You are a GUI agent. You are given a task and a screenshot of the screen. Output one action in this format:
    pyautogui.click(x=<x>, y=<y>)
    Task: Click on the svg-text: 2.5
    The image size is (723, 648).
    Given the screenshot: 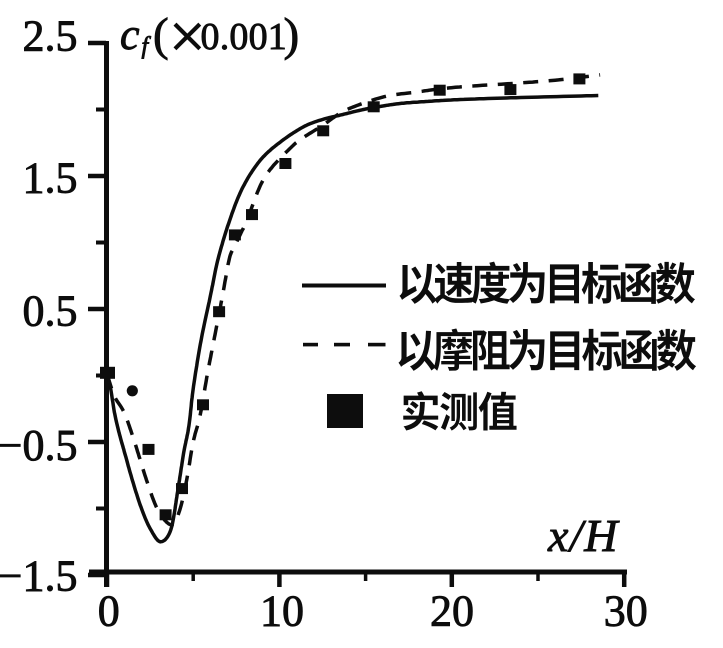 What is the action you would take?
    pyautogui.click(x=50, y=36)
    